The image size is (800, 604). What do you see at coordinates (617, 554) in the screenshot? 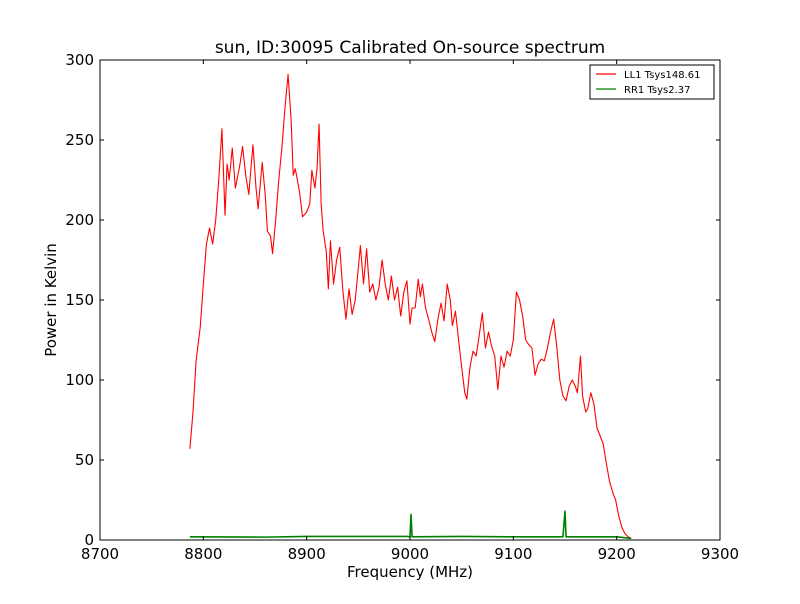
I see `x-tick-label: 9200` at bounding box center [617, 554].